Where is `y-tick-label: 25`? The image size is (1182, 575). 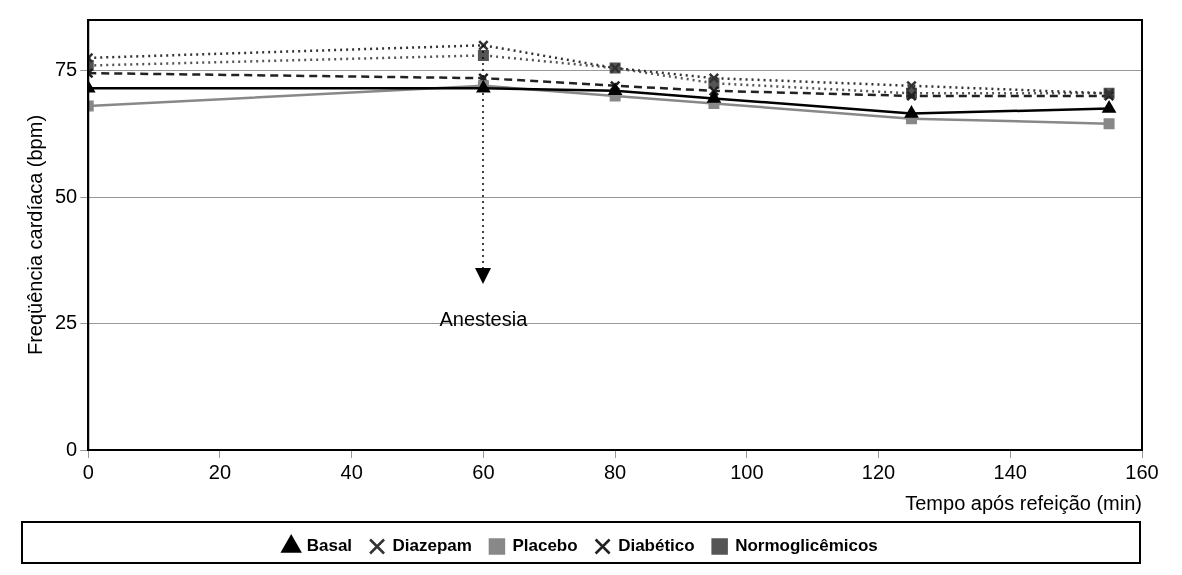 y-tick-label: 25 is located at coordinates (66, 322).